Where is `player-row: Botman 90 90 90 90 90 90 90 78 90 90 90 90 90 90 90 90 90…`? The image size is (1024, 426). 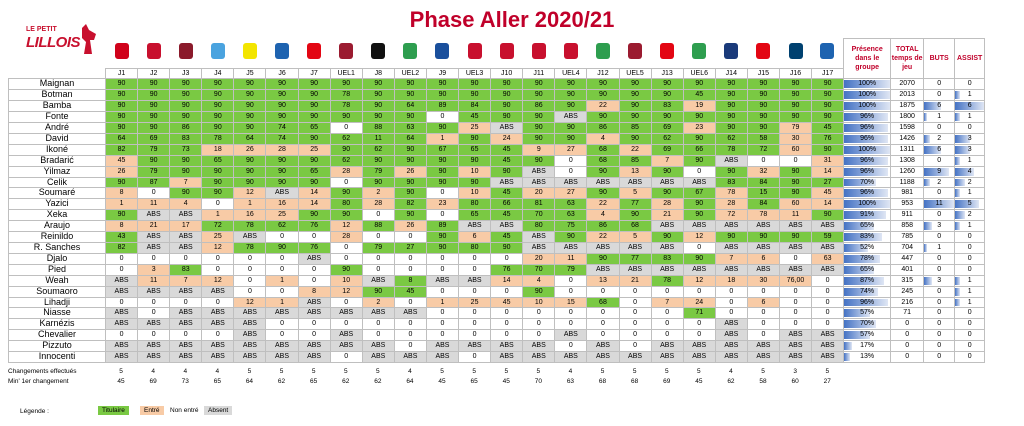 player-row: Botman 90 90 90 90 90 90 90 78 90 90 90 90 90 90 90 90 90… is located at coordinates (497, 95).